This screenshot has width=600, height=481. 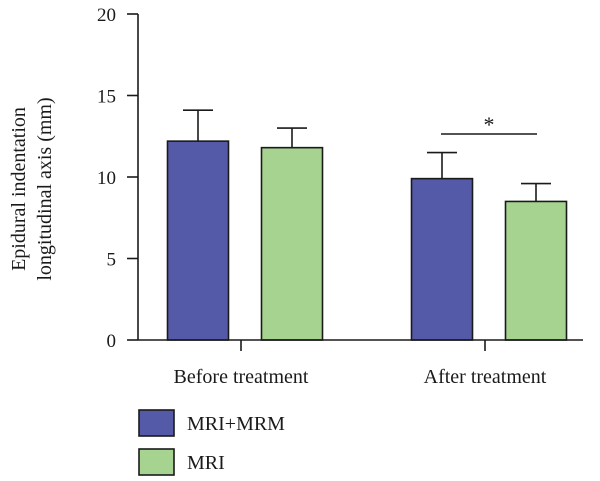 What do you see at coordinates (241, 377) in the screenshot?
I see `x-category-label-0: Before treatment` at bounding box center [241, 377].